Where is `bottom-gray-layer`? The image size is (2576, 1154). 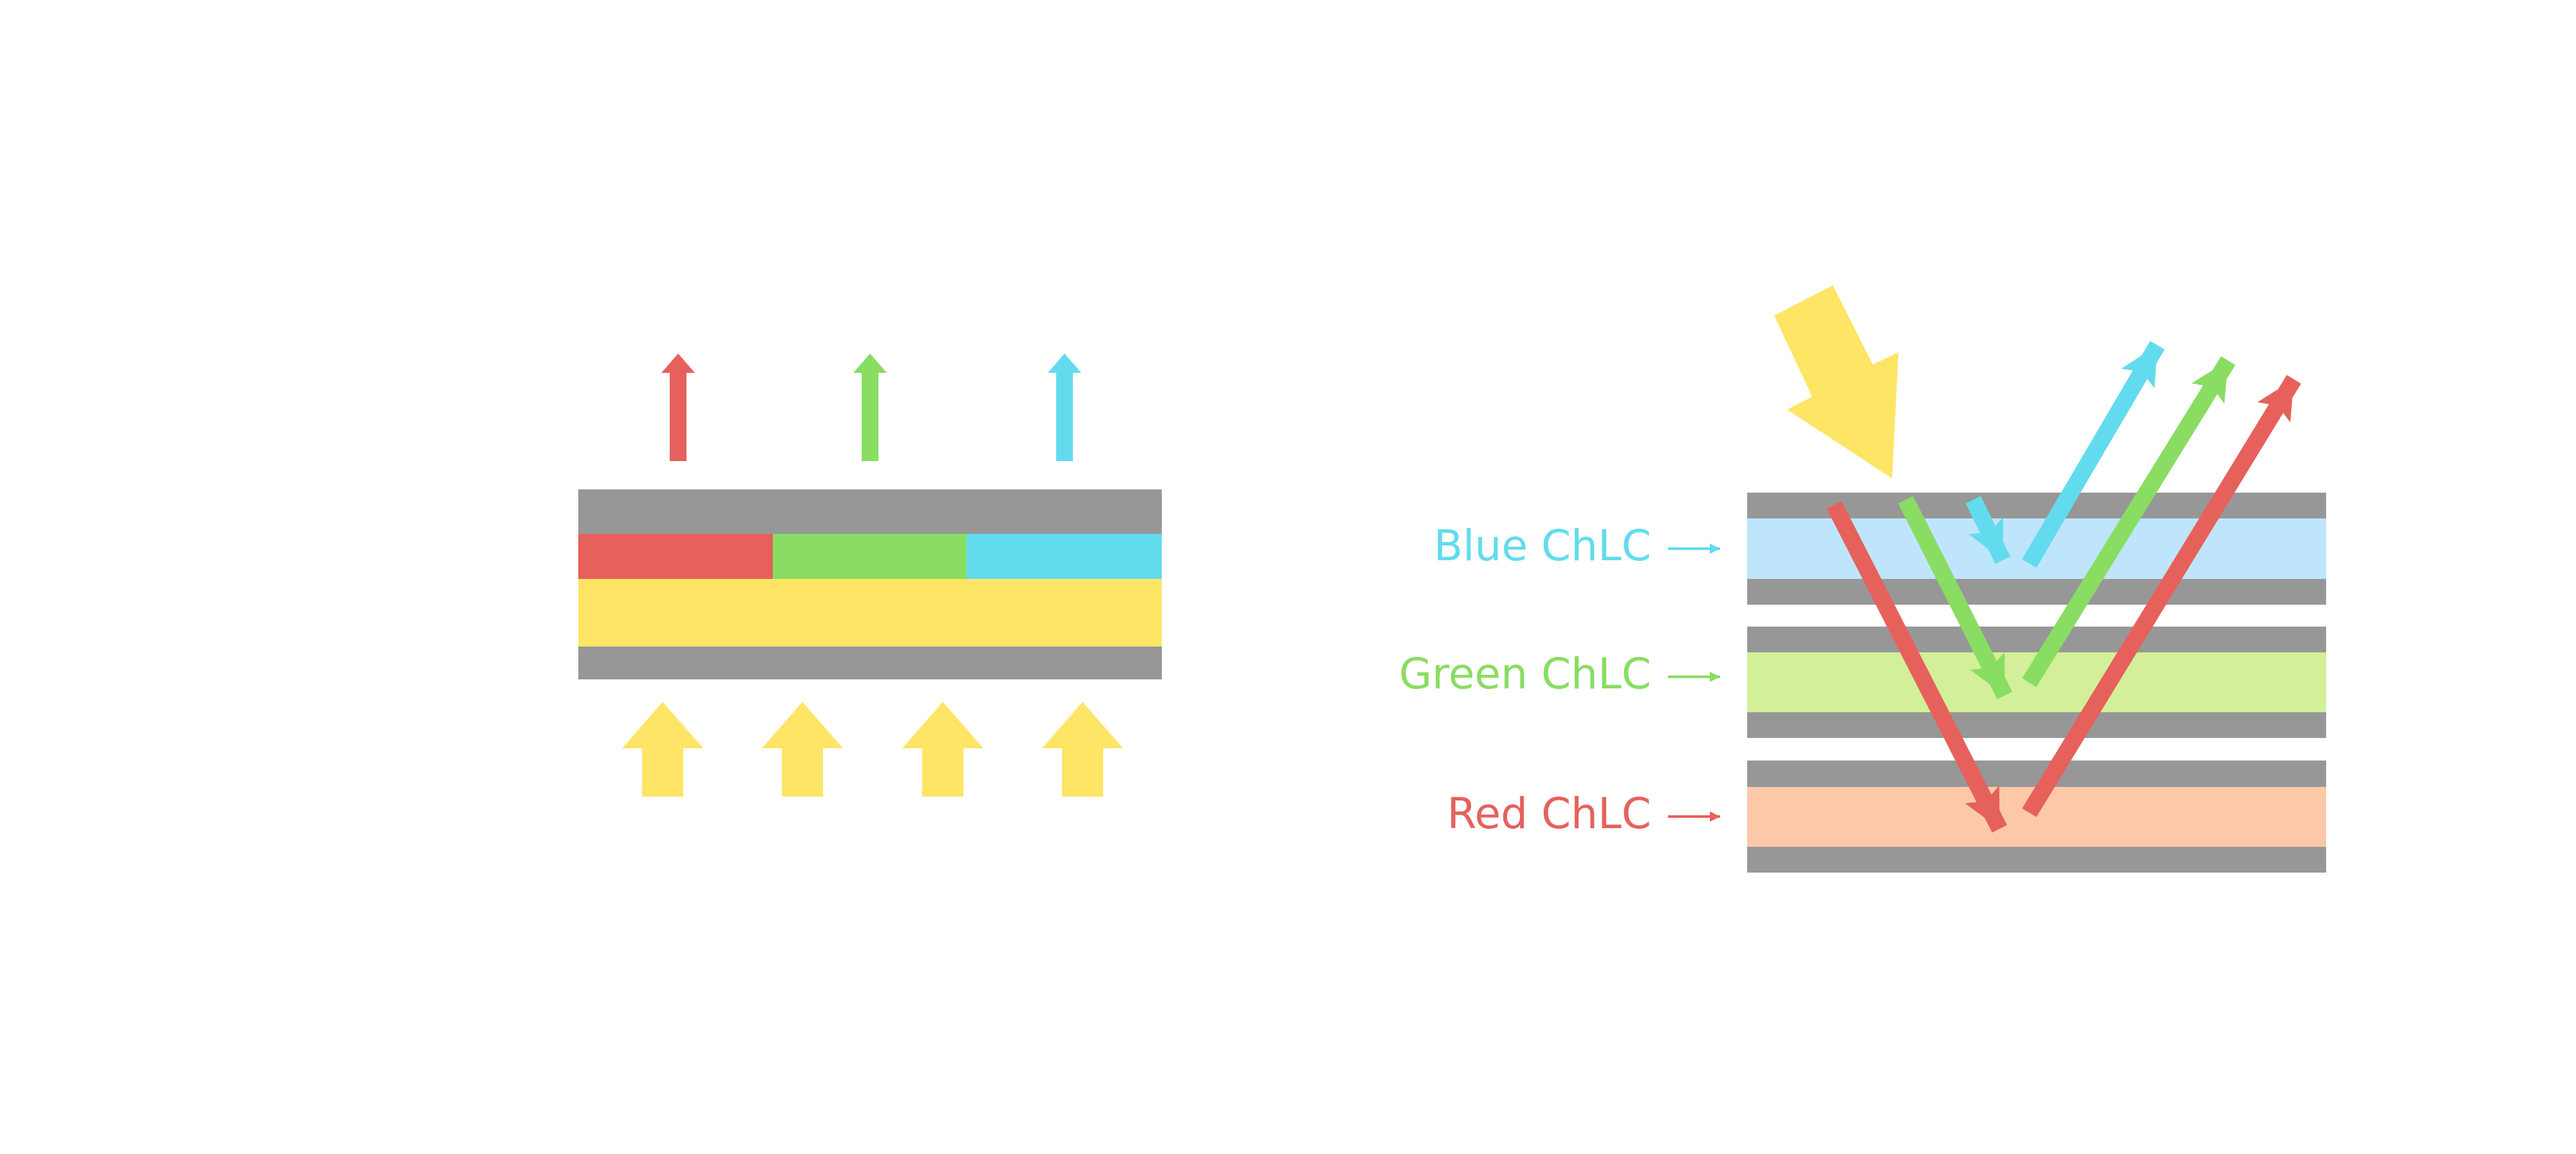 bottom-gray-layer is located at coordinates (870, 663).